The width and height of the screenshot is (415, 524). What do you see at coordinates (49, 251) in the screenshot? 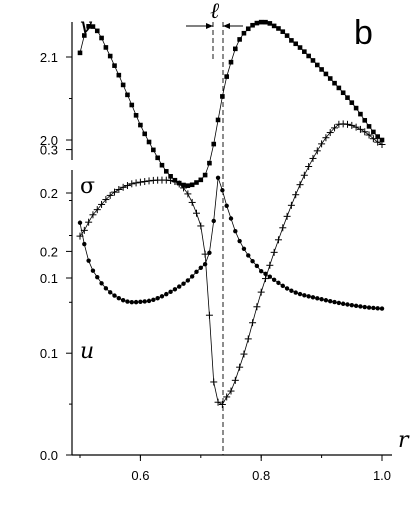
I see `y-tick-label-u: 0.2` at bounding box center [49, 251].